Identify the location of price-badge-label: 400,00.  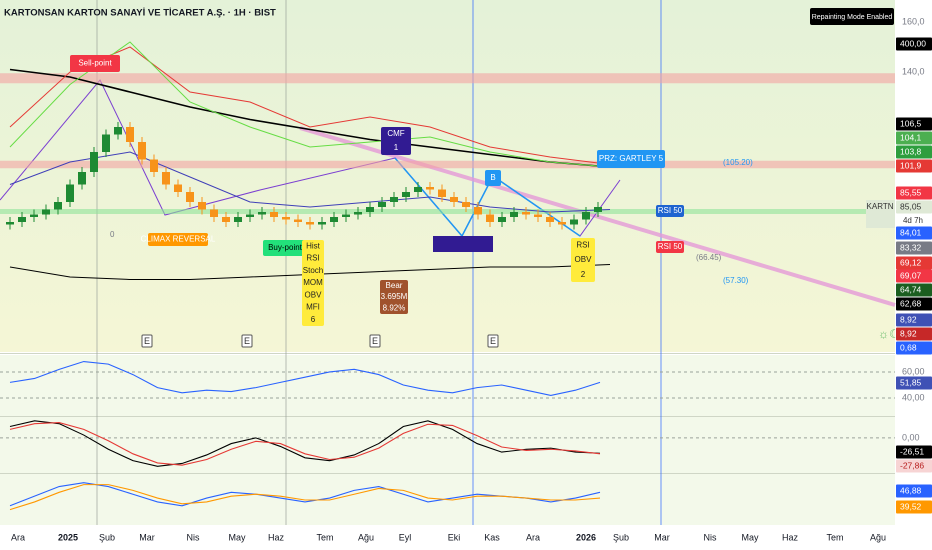
(913, 43).